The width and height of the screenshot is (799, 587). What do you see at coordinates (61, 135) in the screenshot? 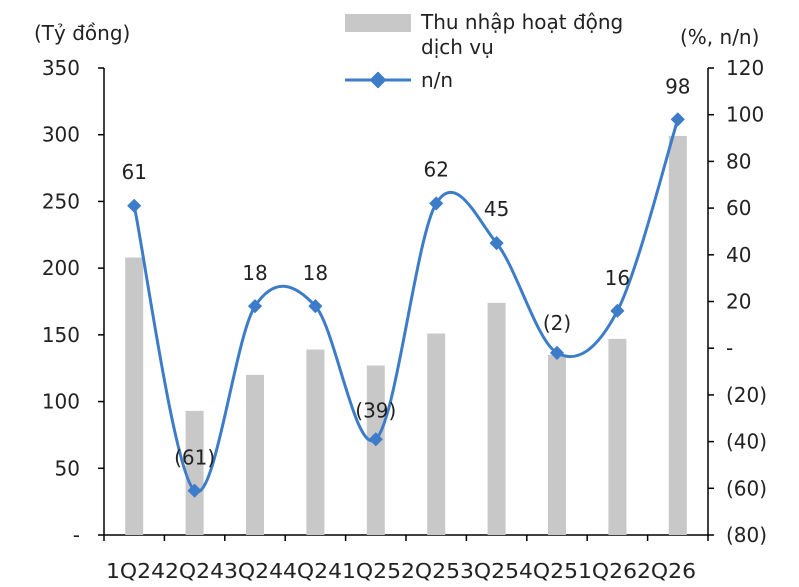
I see `left-tick-label: 300` at bounding box center [61, 135].